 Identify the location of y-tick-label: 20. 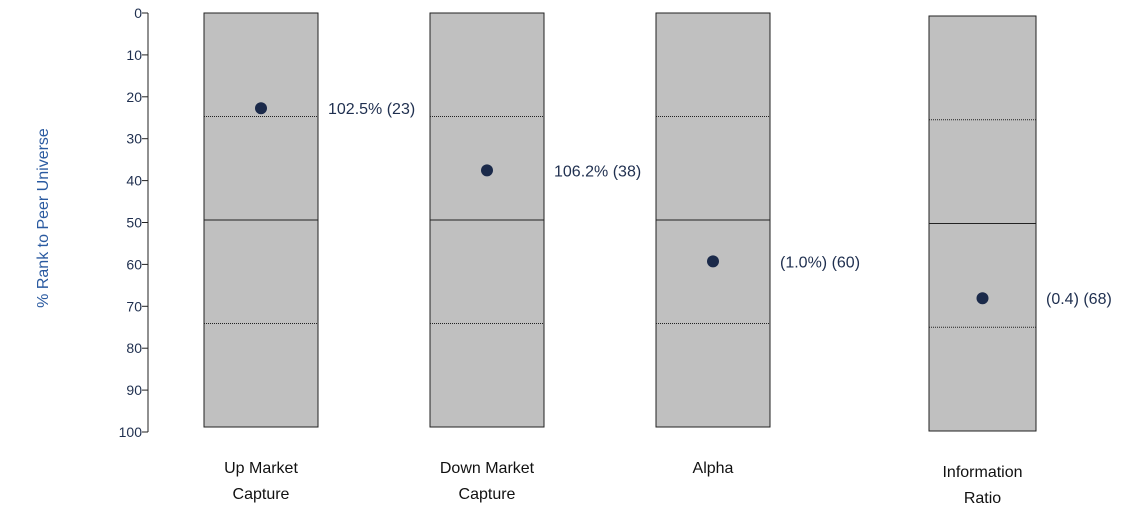
(134, 97).